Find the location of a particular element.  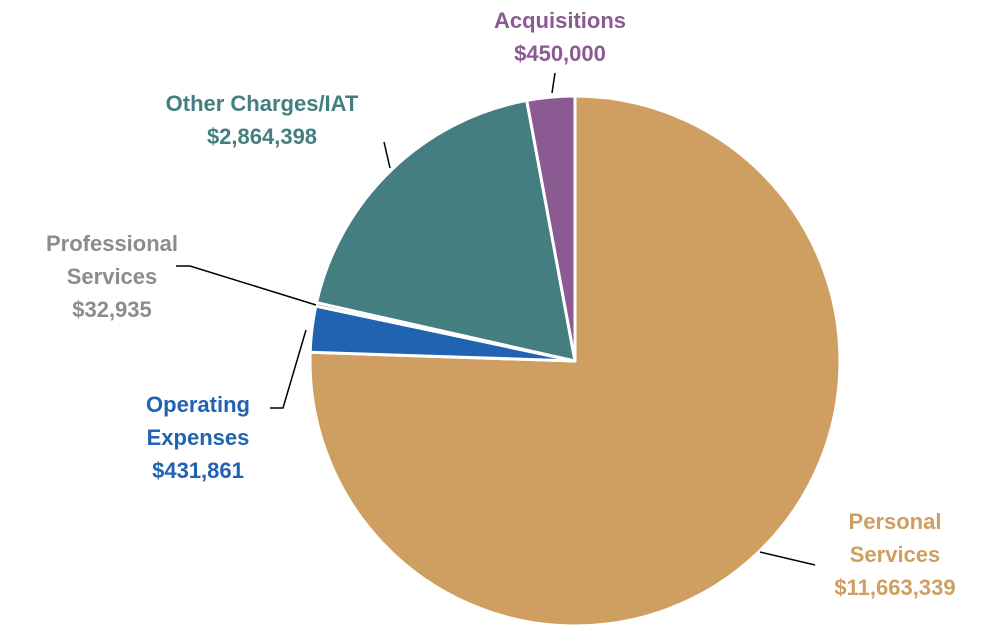

value-label: $450,000 is located at coordinates (560, 53).